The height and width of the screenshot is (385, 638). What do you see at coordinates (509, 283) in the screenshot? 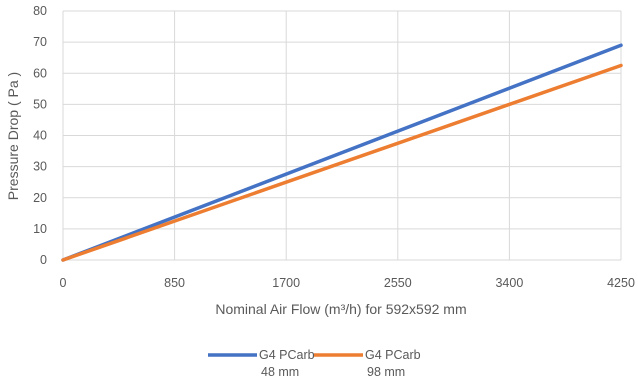
I see `x-tick-label: 3400` at bounding box center [509, 283].